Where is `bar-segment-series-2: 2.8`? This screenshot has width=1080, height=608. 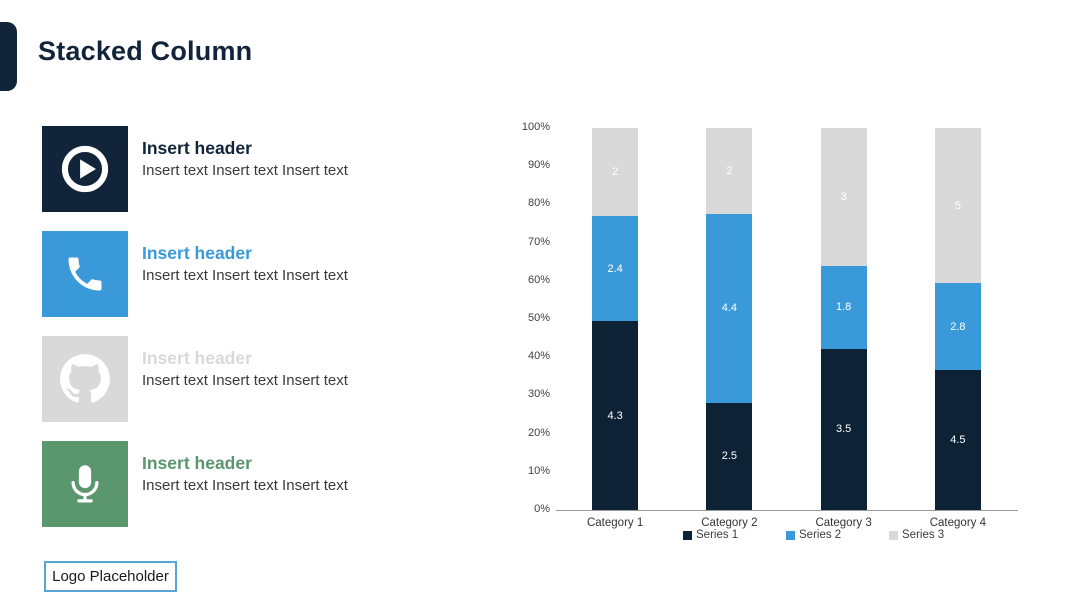
bar-segment-series-2: 2.8 is located at coordinates (957, 327).